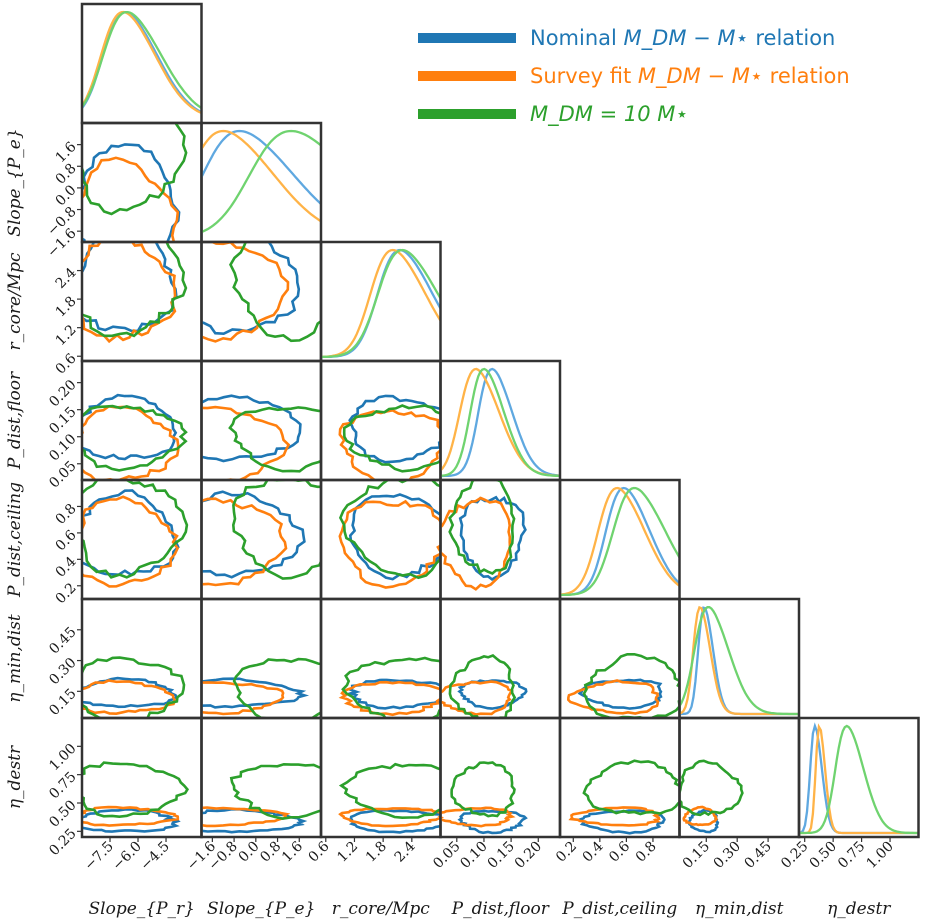  What do you see at coordinates (15, 301) in the screenshot?
I see `y-axis-label-r_core: r_core/Mpc` at bounding box center [15, 301].